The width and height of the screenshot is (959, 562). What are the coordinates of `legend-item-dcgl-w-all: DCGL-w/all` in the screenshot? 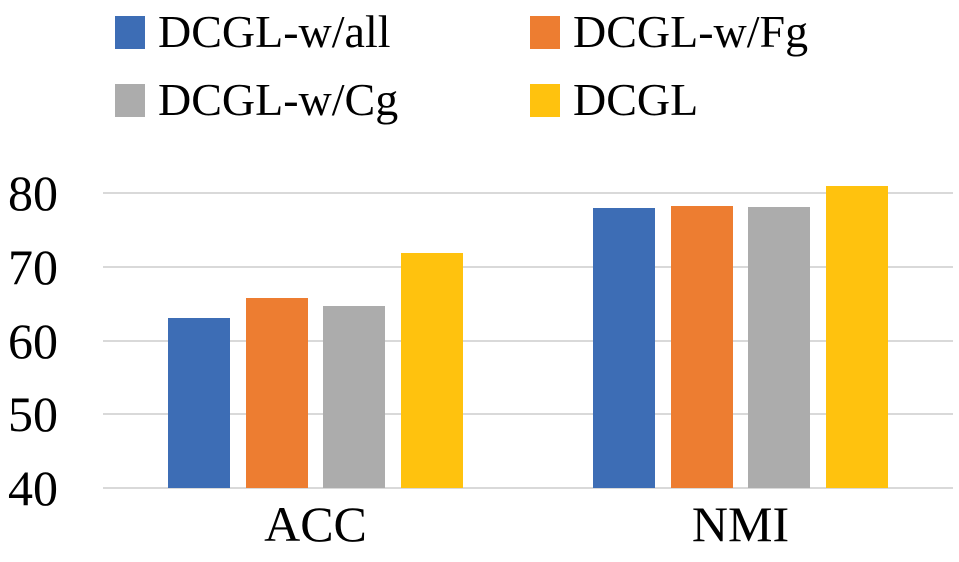 It's located at (253, 32).